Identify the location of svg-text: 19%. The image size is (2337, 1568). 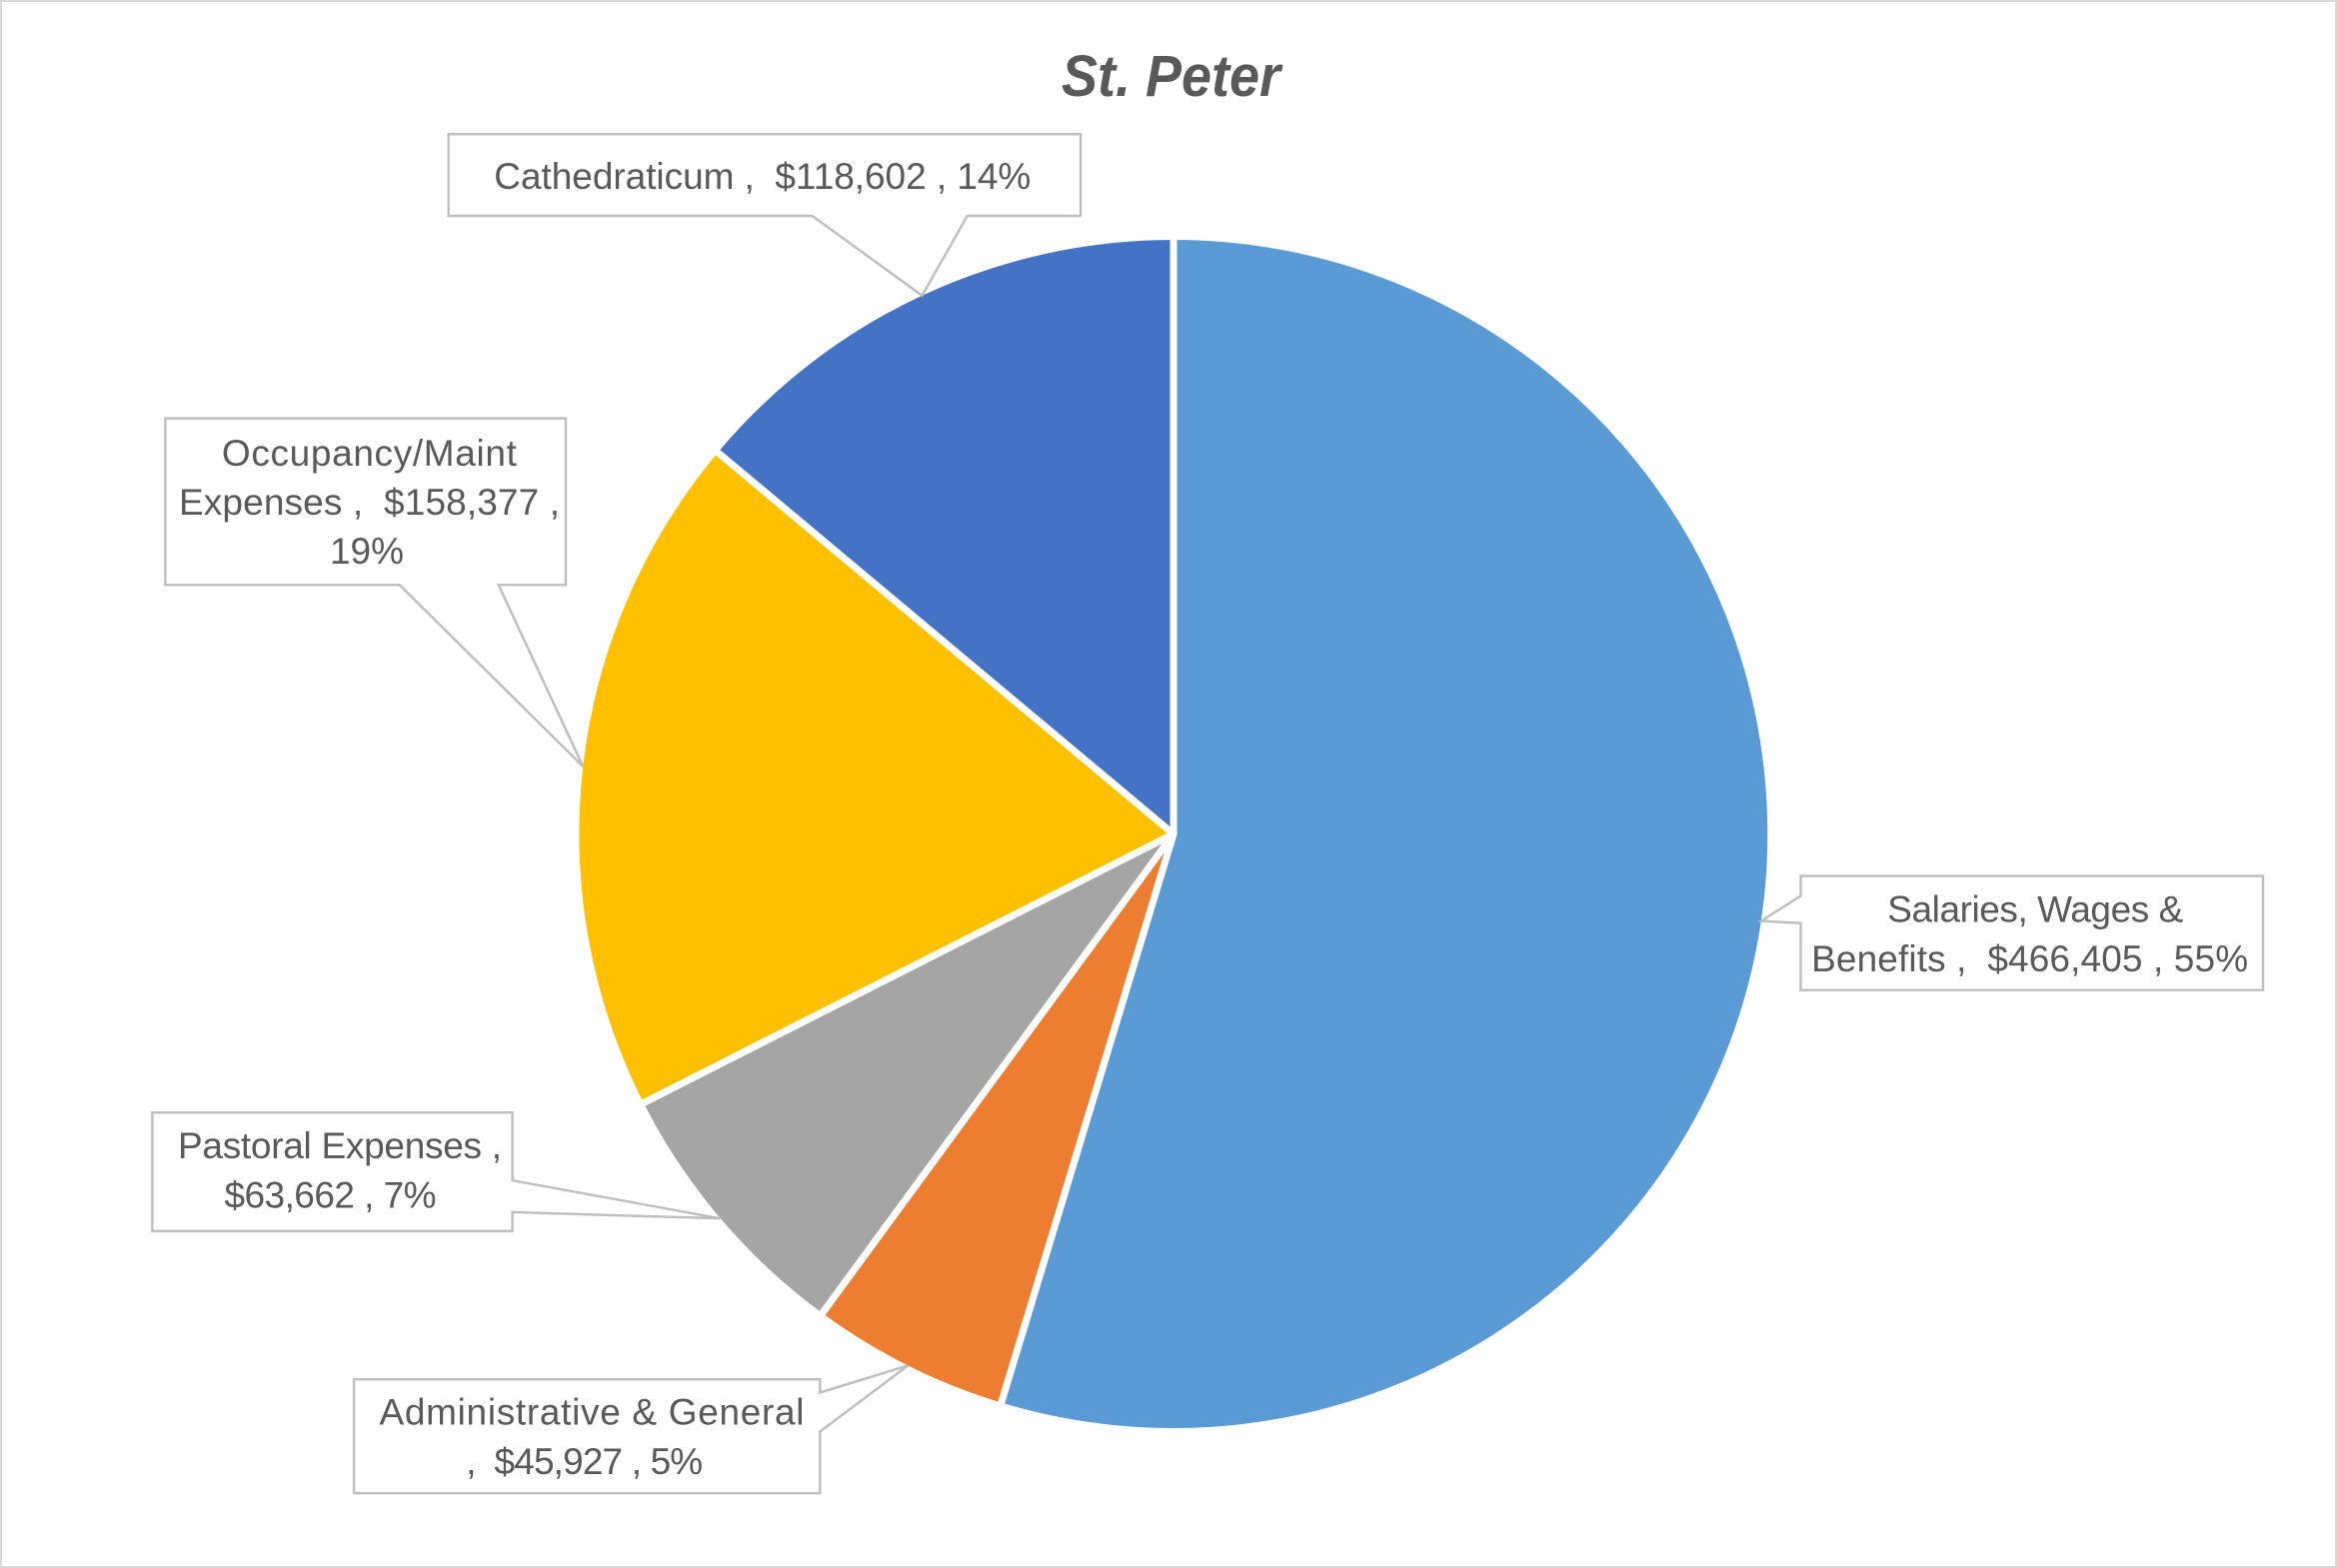
(367, 551).